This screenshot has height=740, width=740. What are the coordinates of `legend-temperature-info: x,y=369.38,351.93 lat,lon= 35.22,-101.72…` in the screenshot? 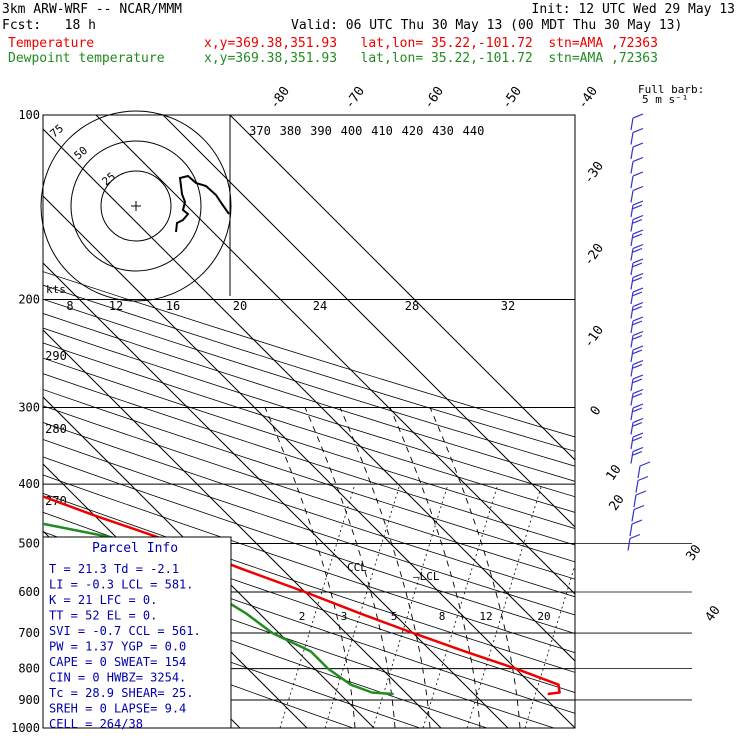 It's located at (431, 43).